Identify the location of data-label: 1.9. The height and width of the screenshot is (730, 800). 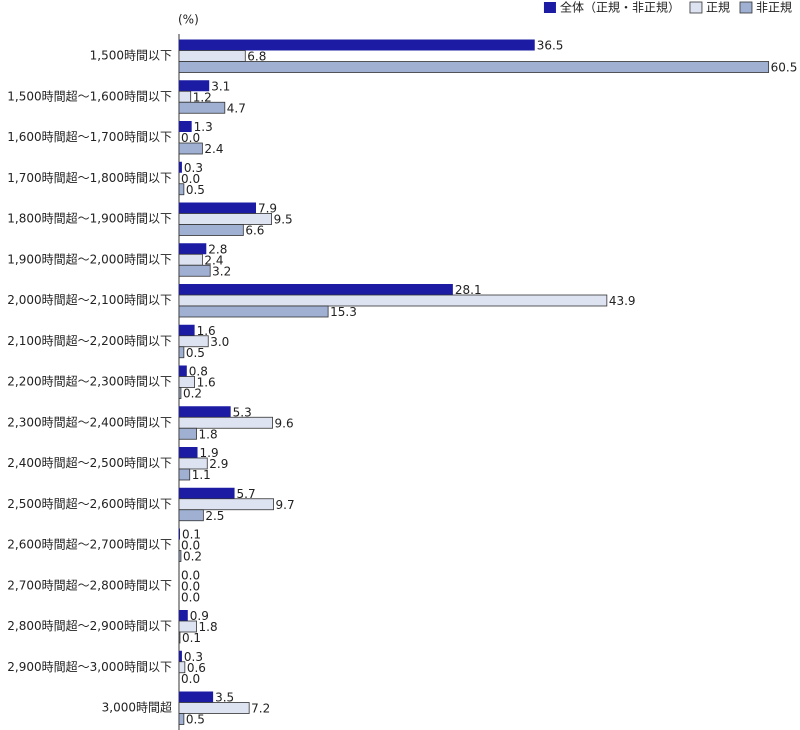
(209, 453).